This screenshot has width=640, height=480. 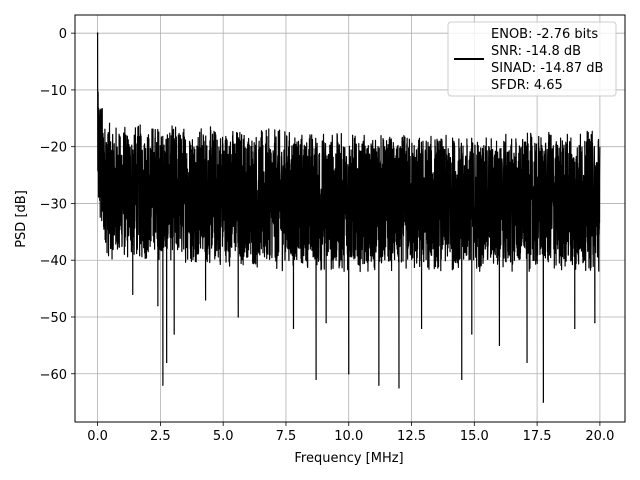 What do you see at coordinates (97, 436) in the screenshot?
I see `x-tick-label: 0.0` at bounding box center [97, 436].